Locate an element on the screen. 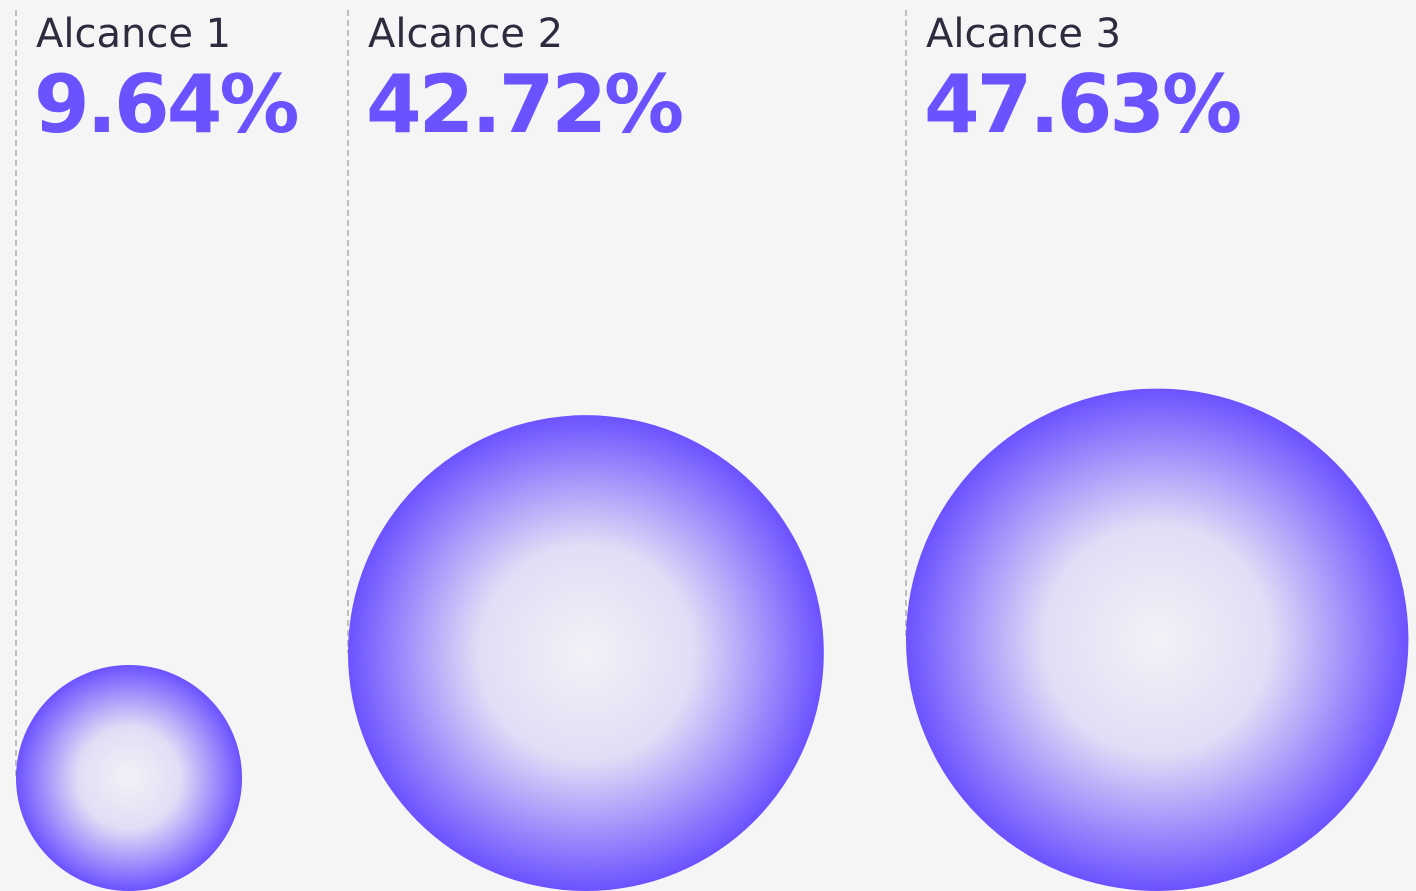  value-label: 47.63% is located at coordinates (1082, 104).